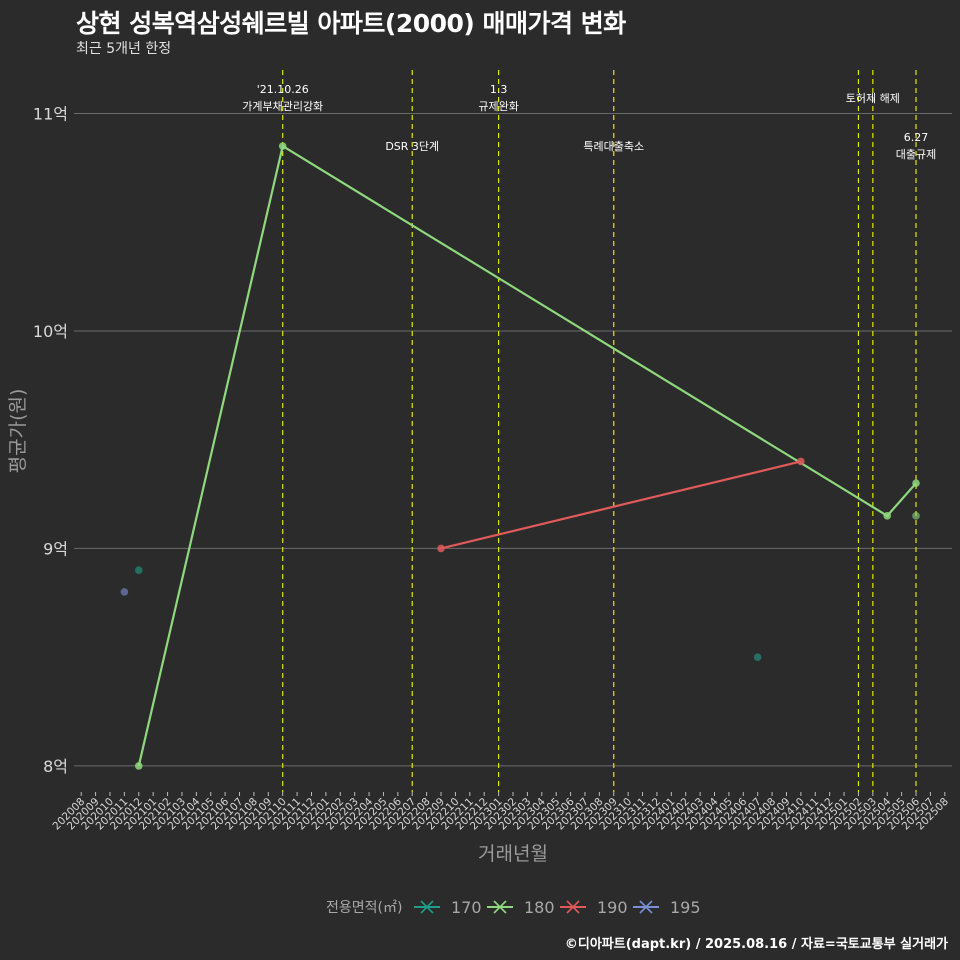  Describe the element at coordinates (18, 431) in the screenshot. I see `y-axis-title: 평균가(원)` at that location.